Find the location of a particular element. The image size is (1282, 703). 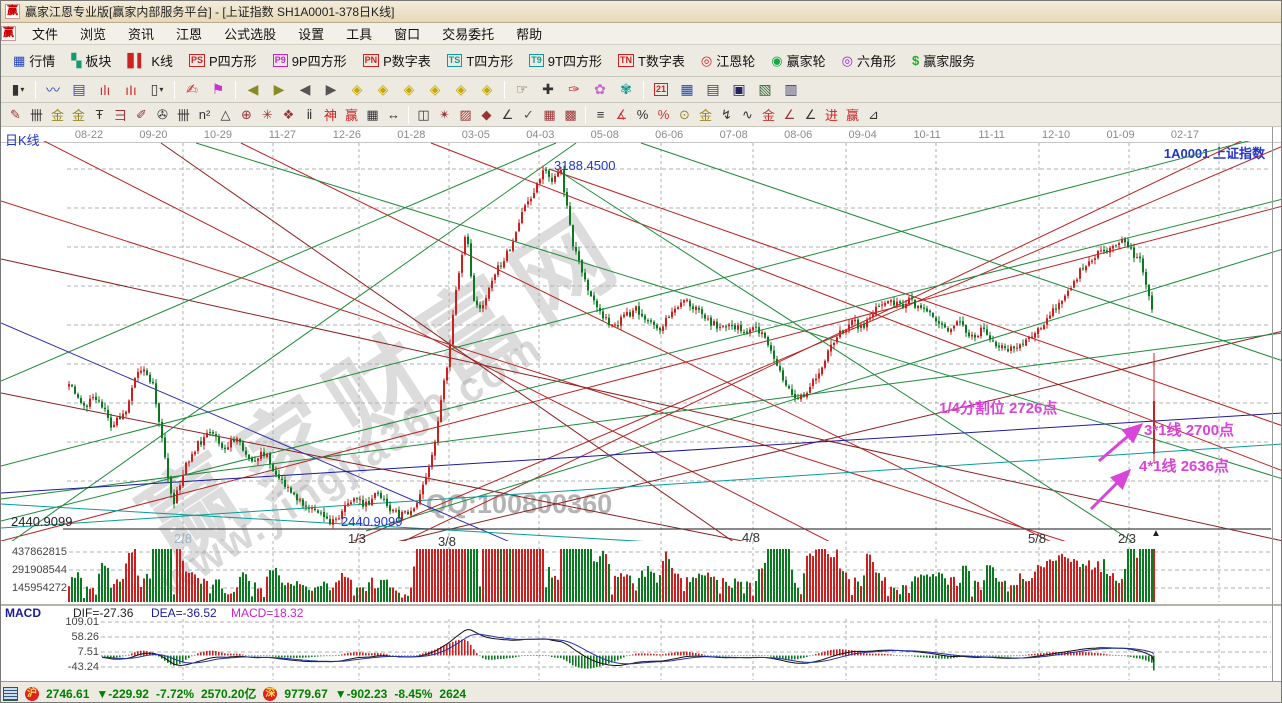

draw-tool-22-button: ✴ is located at coordinates (444, 114).